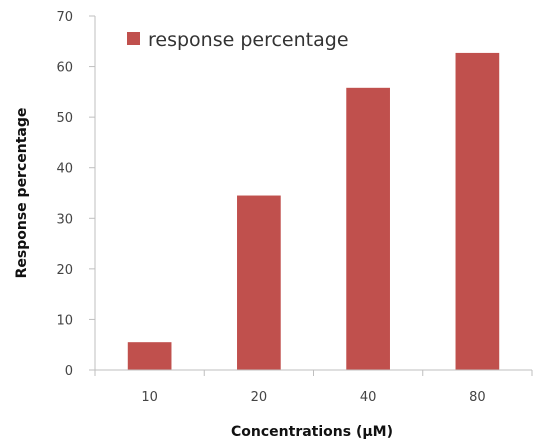 The width and height of the screenshot is (533, 444). Describe the element at coordinates (64, 270) in the screenshot. I see `y-tick-label: 20` at that location.